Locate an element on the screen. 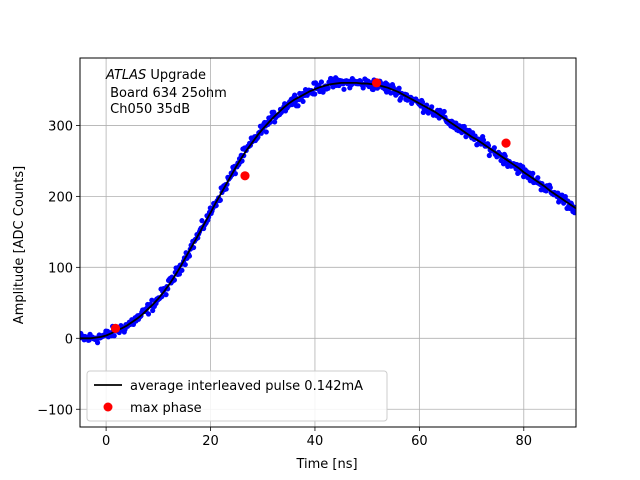 The height and width of the screenshot is (480, 640). x-tick-label: 60 is located at coordinates (419, 441).